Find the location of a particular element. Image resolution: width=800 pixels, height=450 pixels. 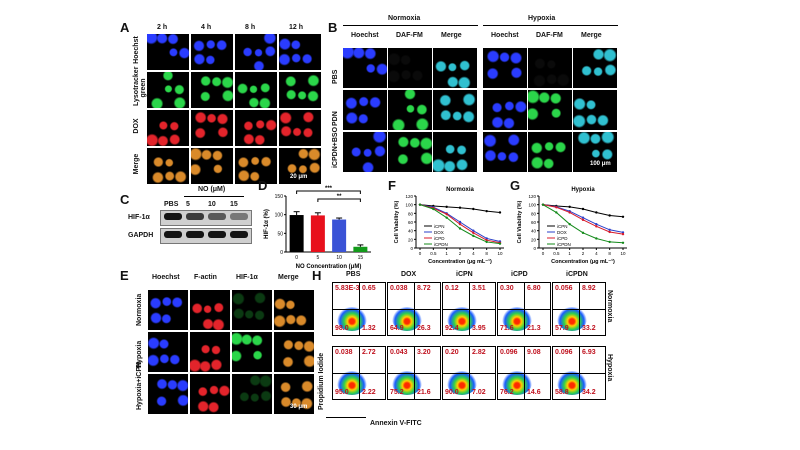

panel-b-group-hypoxia: Hypoxia is located at coordinates (542, 18).